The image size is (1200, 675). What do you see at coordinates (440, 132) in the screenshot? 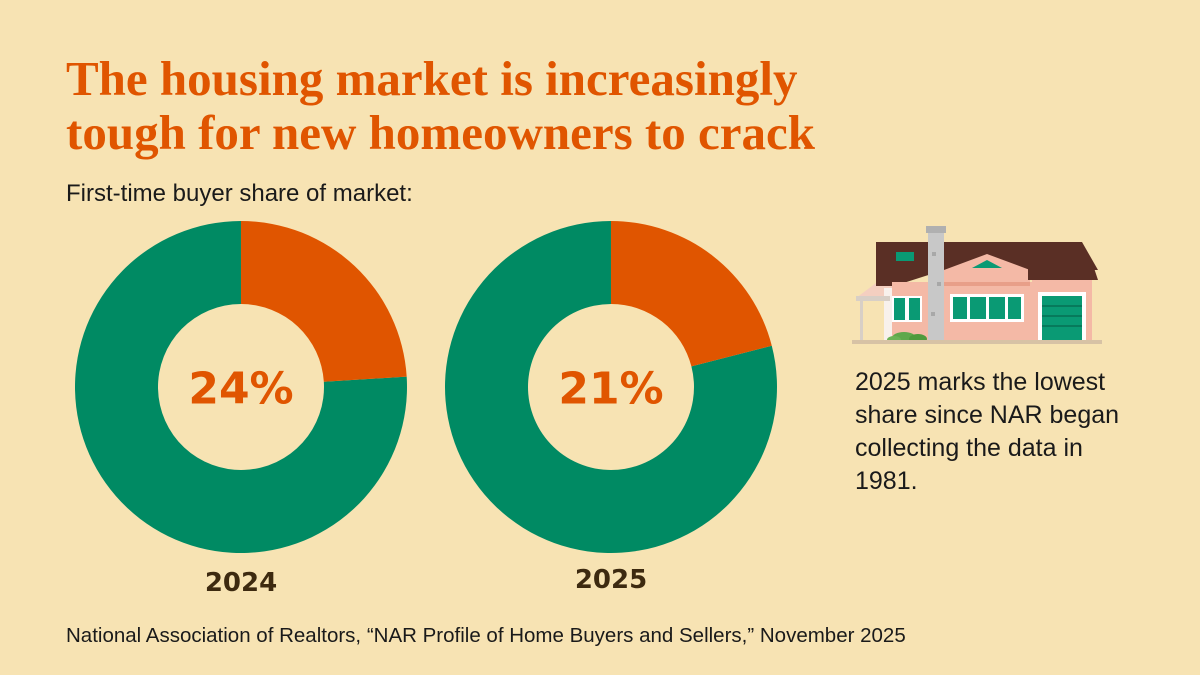
I see `title-line-2: tough for new homeowners to crack` at bounding box center [440, 132].